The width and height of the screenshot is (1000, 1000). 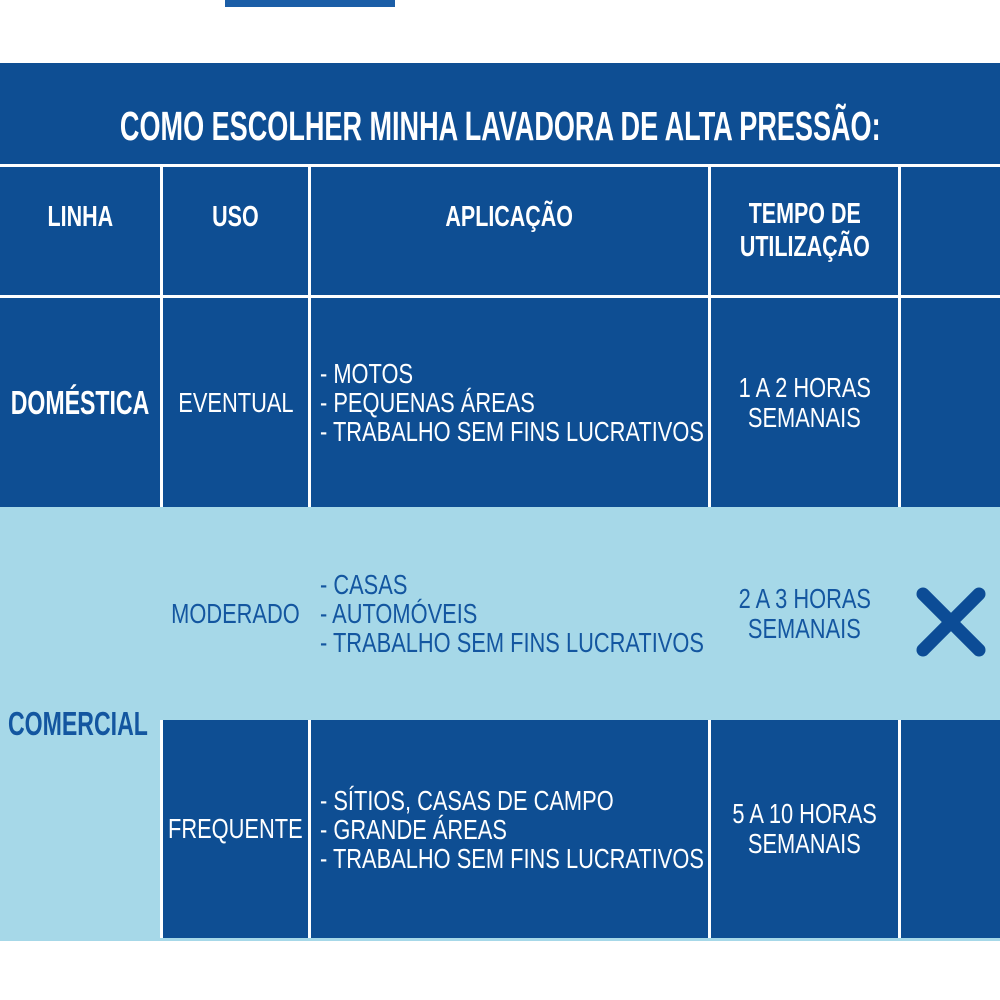 I want to click on x-mark-icon, so click(x=950, y=621).